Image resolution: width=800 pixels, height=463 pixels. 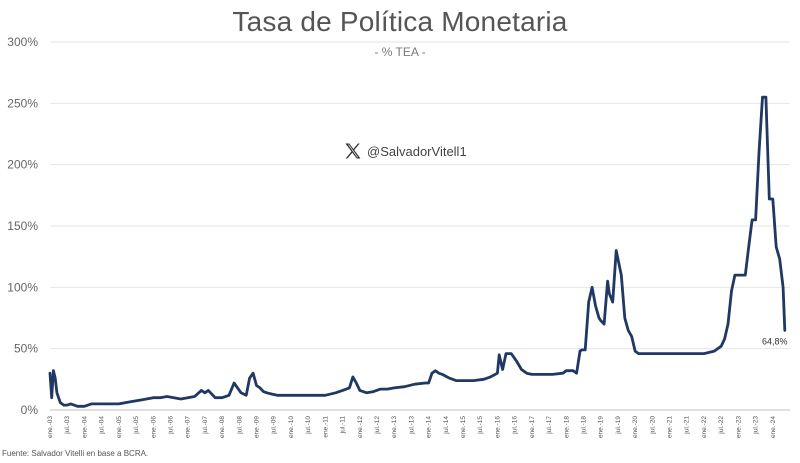 What do you see at coordinates (463, 427) in the screenshot?
I see `x-tick-label: ene.-15` at bounding box center [463, 427].